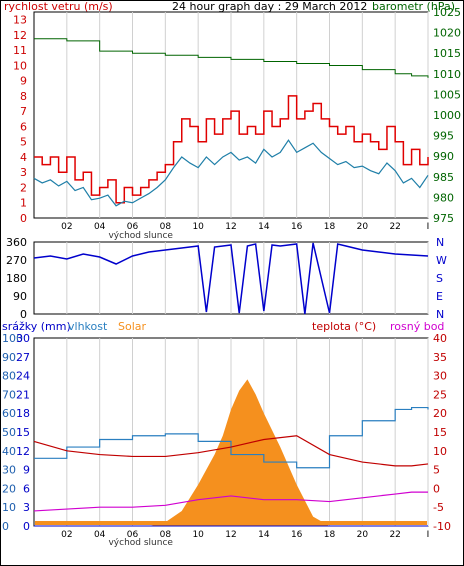 This screenshot has height=566, width=464. Describe the element at coordinates (16, 260) in the screenshot. I see `direction-tick-label: 270` at that location.